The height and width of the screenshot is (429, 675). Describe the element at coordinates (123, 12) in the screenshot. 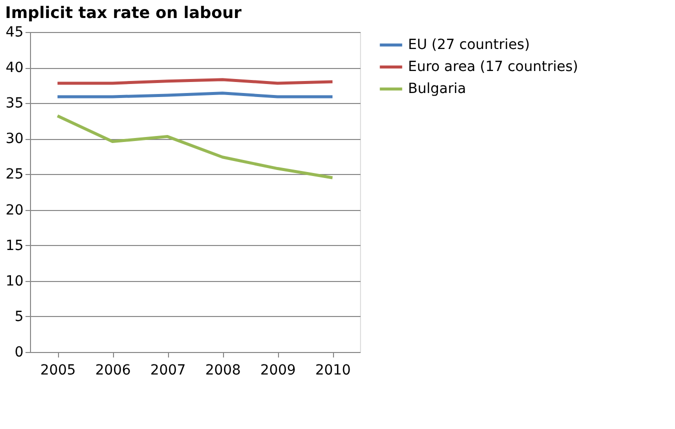

I see `chart-title: Implicit tax rate on labour` at that location.